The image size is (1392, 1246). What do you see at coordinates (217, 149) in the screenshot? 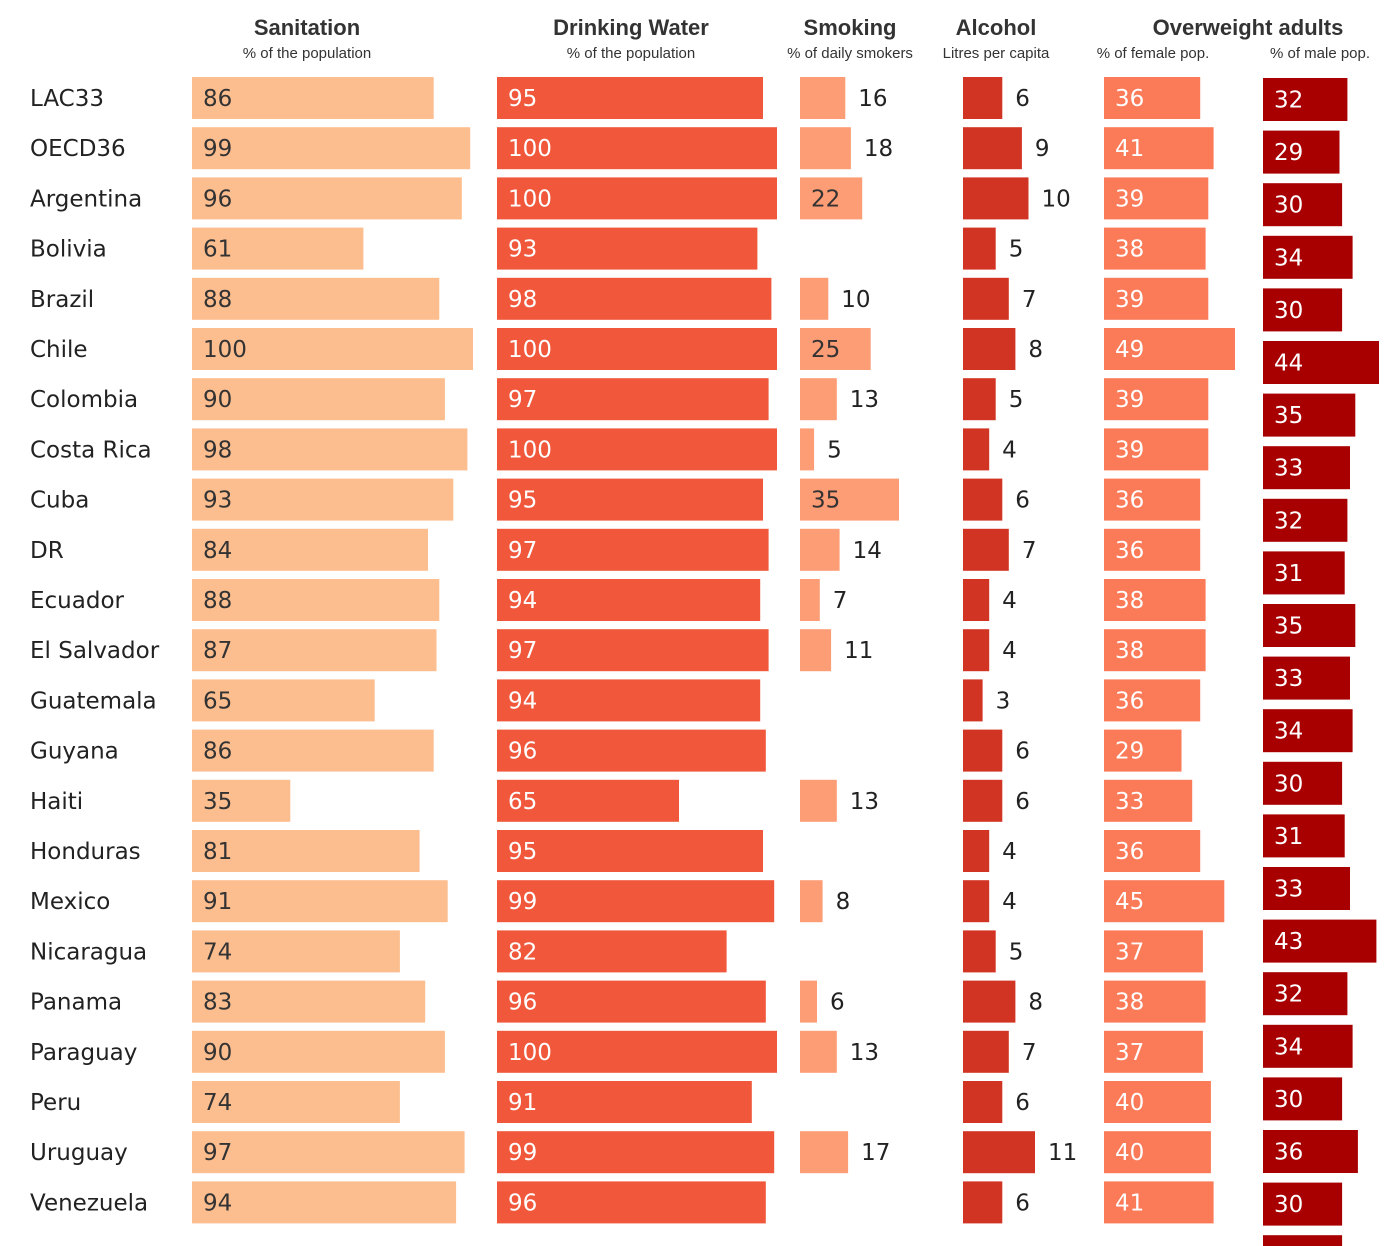
I see `value-label-sanitation: 99` at bounding box center [217, 149].